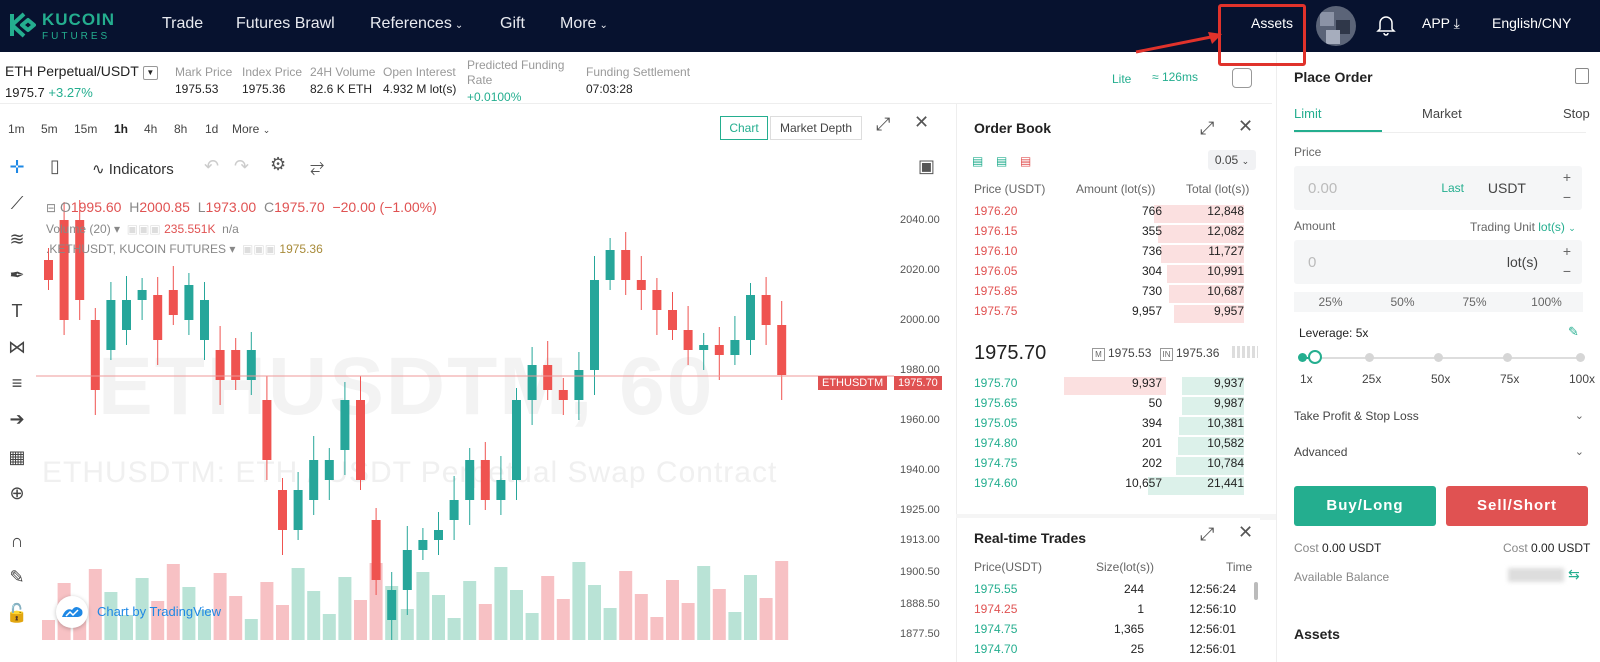  I want to click on camera-icon: ▣, so click(927, 166).